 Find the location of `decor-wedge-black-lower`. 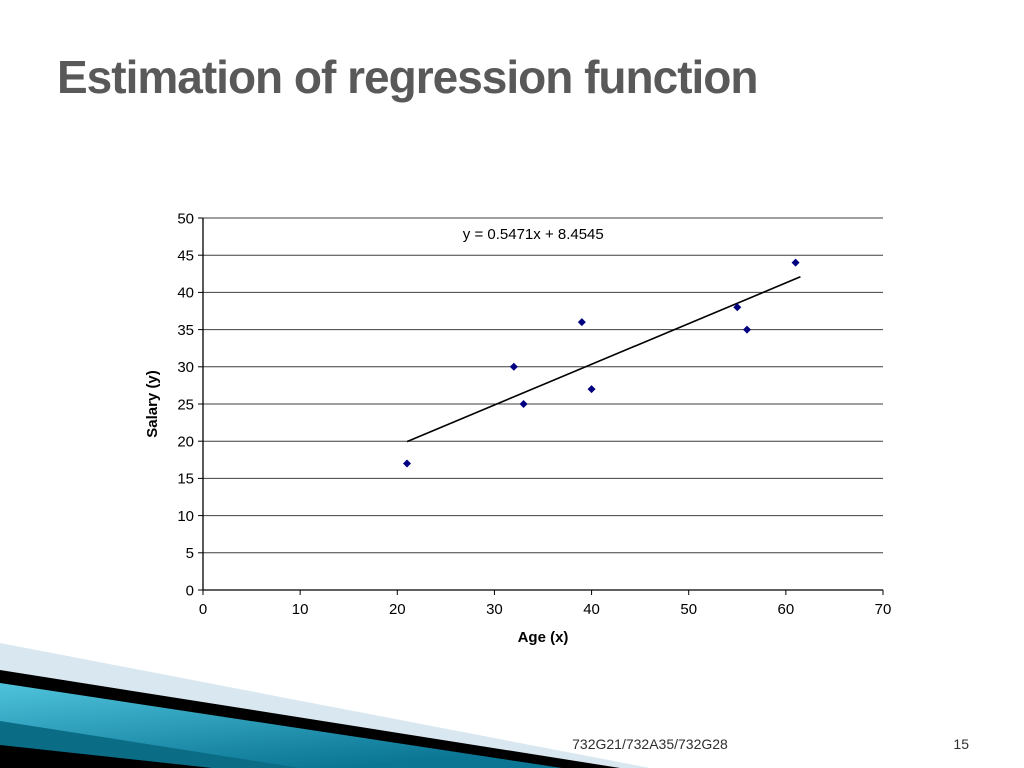

decor-wedge-black-lower is located at coordinates (106, 756).